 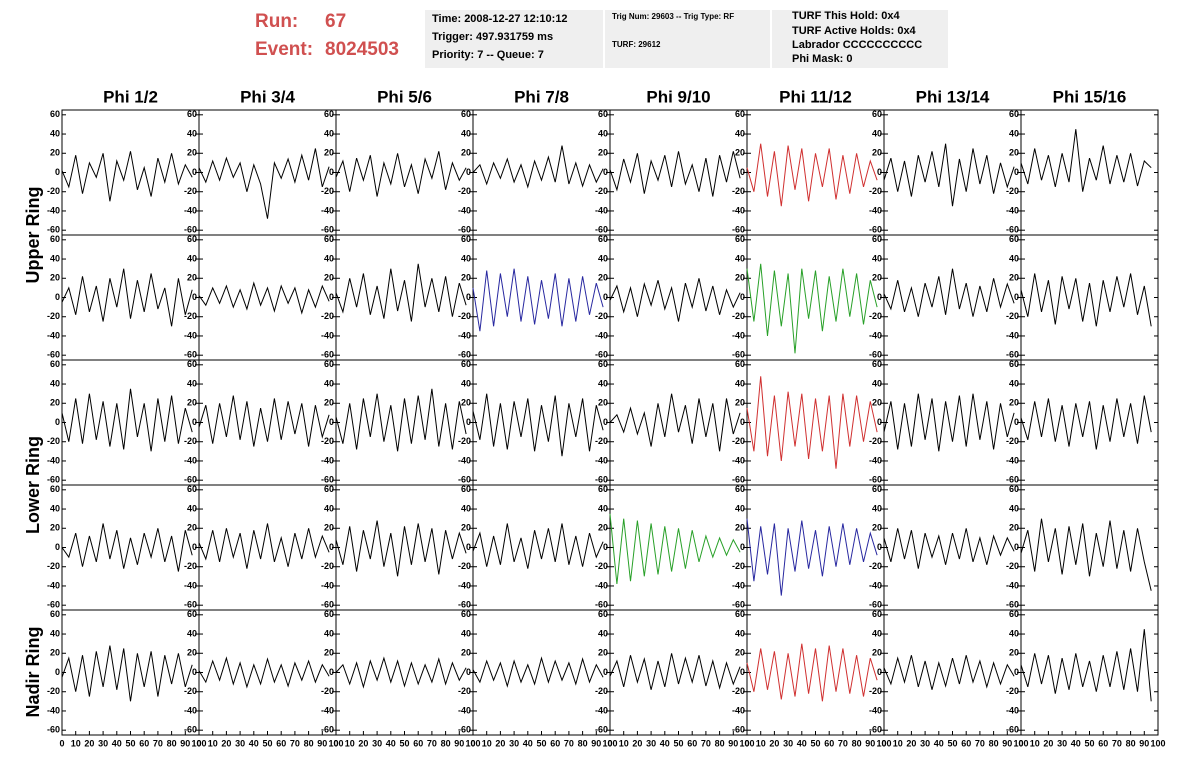 What do you see at coordinates (911, 743) in the screenshot?
I see `x-tick-label: 20` at bounding box center [911, 743].